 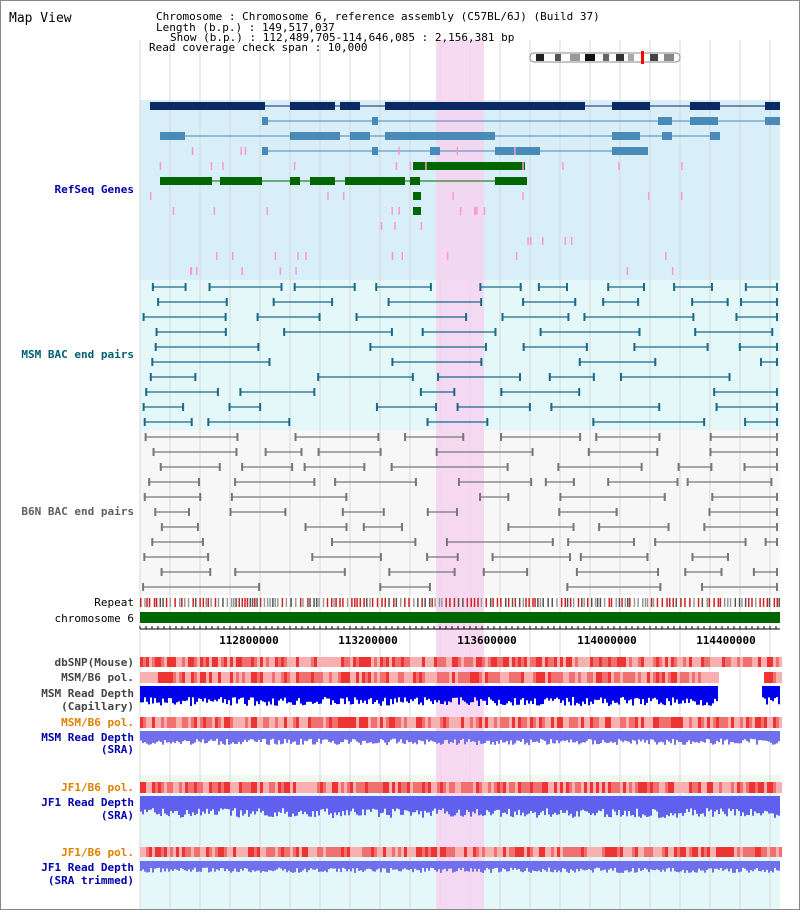 I want to click on msm-depth-cap-label: MSM Read Depth, so click(x=87, y=693).